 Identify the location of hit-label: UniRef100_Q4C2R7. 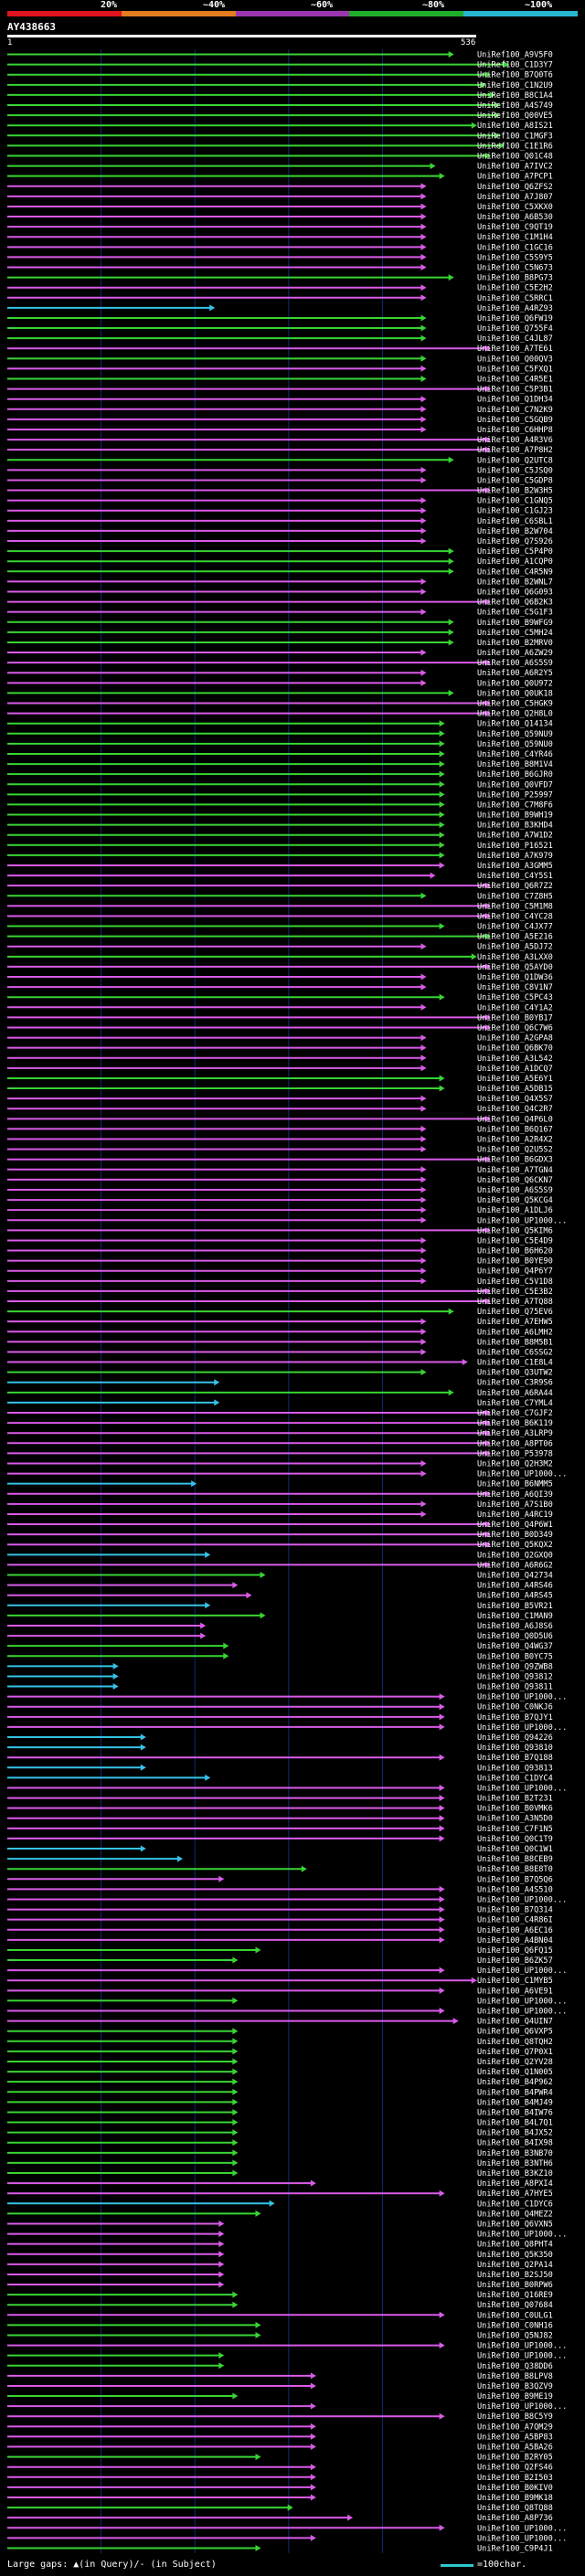
(515, 1109).